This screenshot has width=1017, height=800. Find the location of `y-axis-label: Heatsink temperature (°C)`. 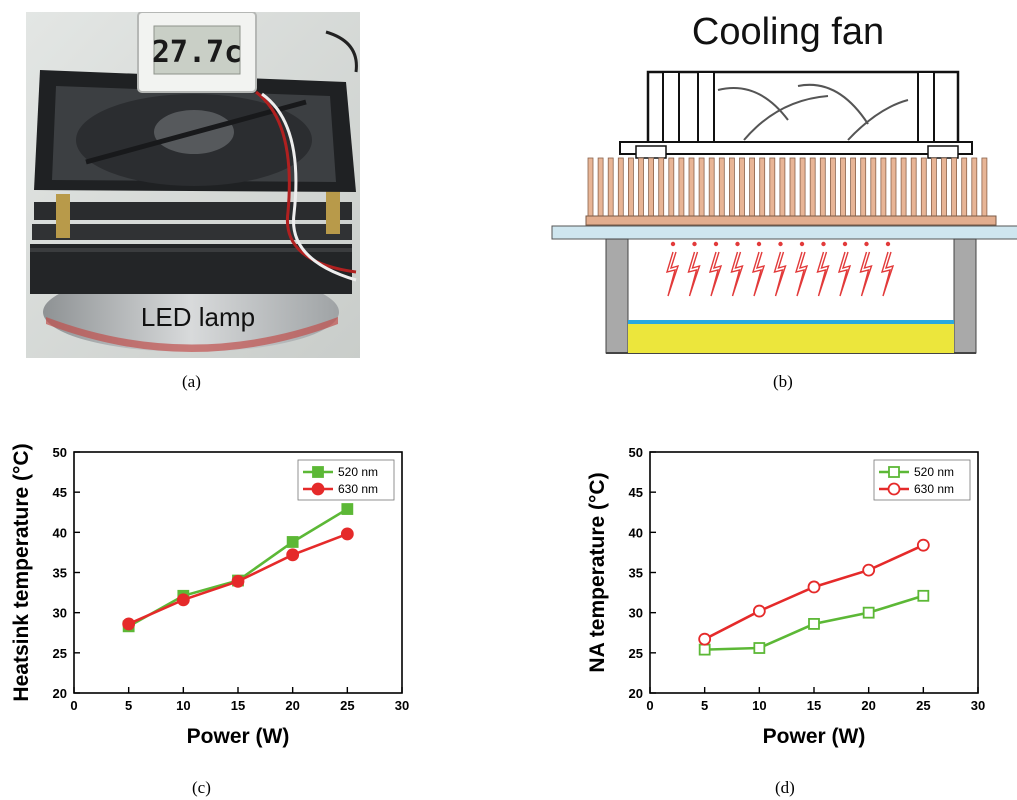

y-axis-label: Heatsink temperature (°C) is located at coordinates (21, 572).